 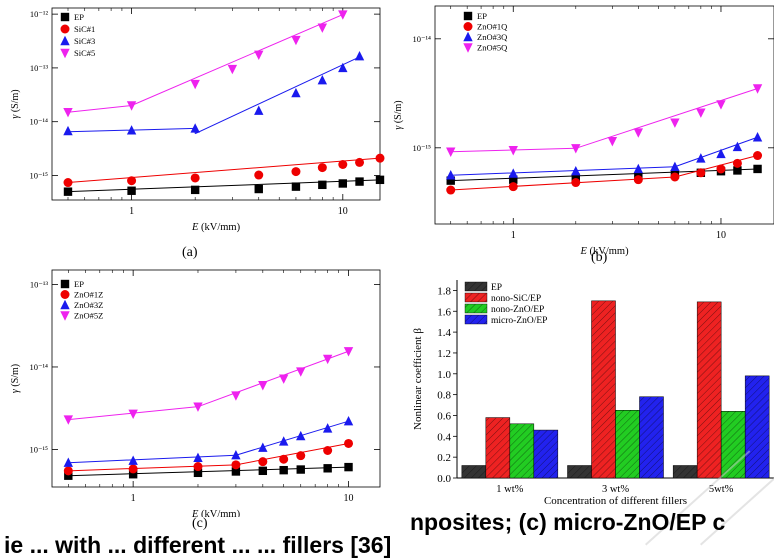 I want to click on legend-label: ZnO#1Z, so click(x=88, y=295).